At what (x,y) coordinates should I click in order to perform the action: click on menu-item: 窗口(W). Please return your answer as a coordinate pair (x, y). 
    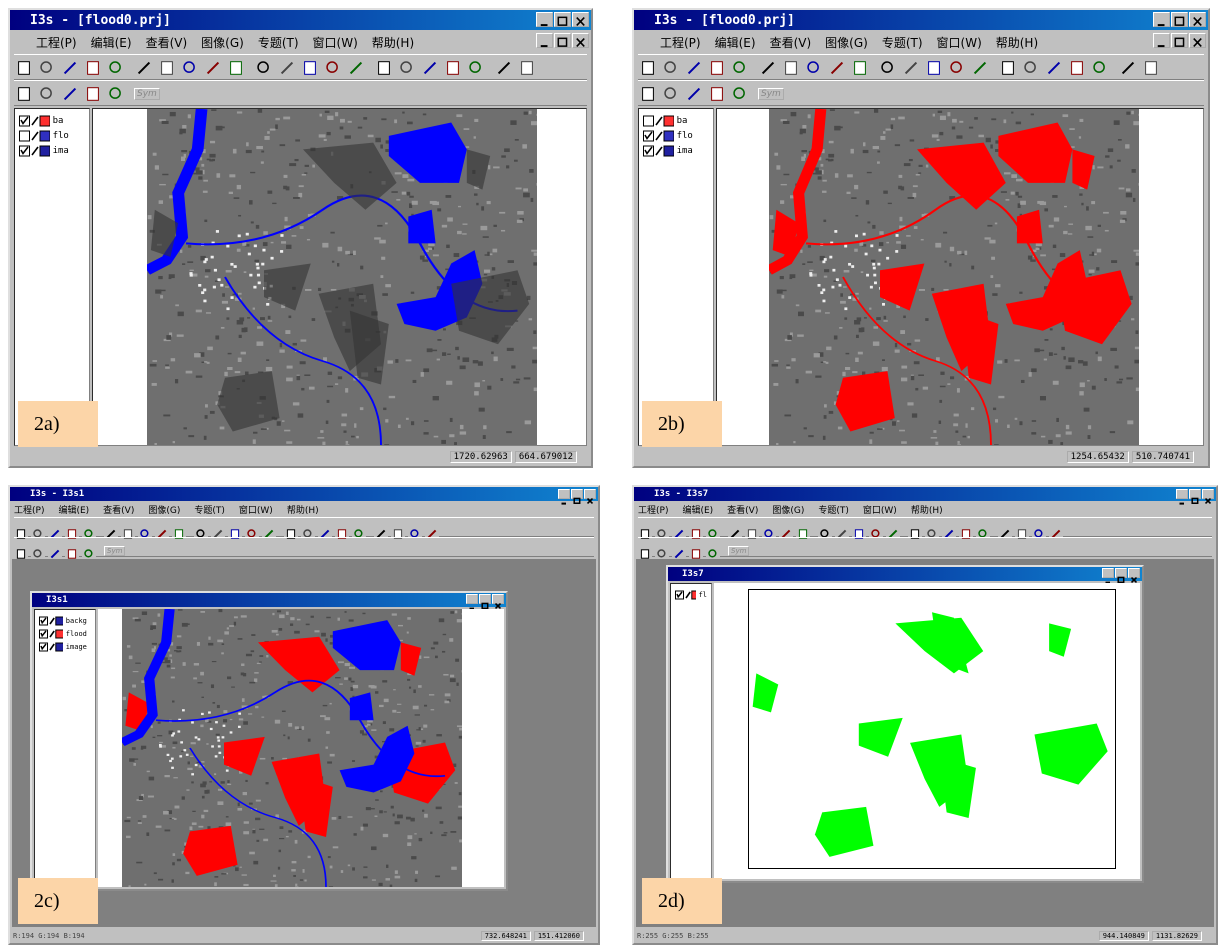
    Looking at the image, I should click on (879, 510).